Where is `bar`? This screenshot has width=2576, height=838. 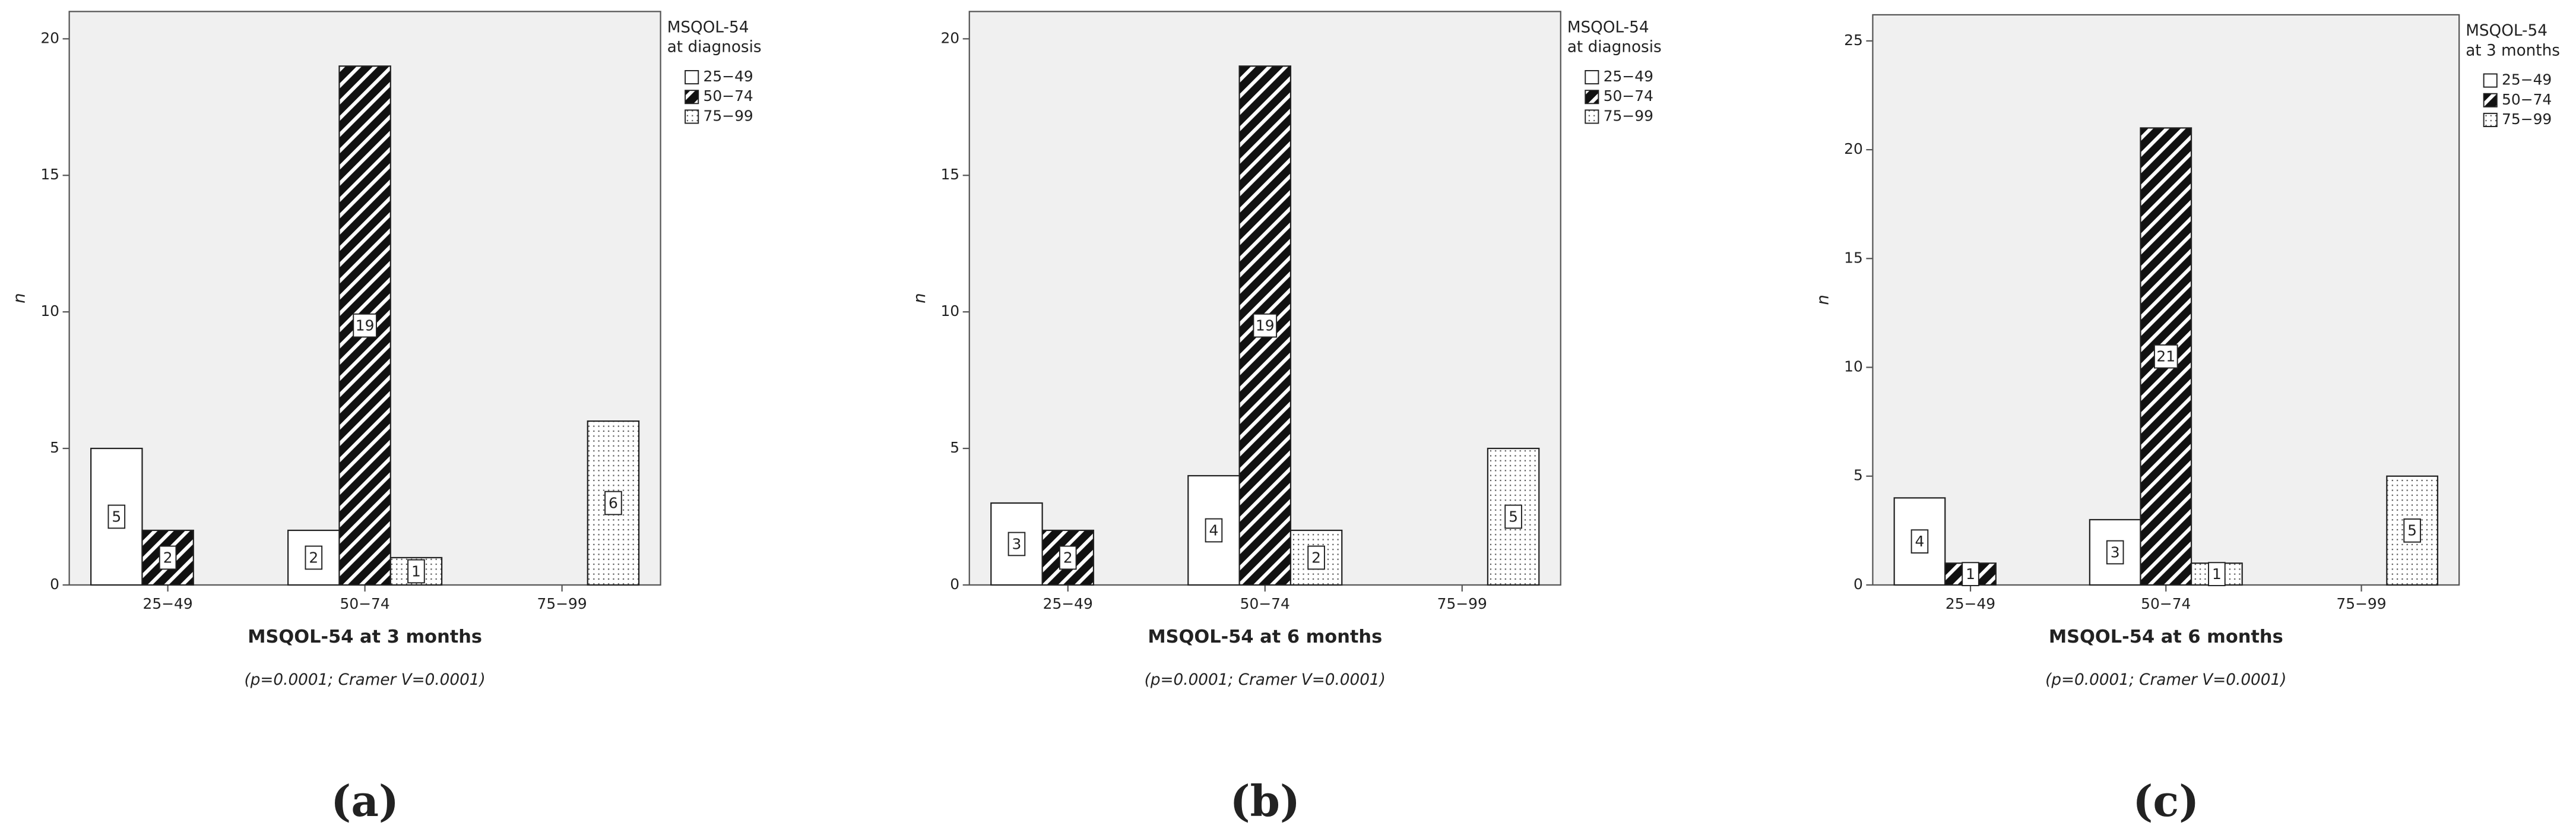
bar is located at coordinates (1920, 541).